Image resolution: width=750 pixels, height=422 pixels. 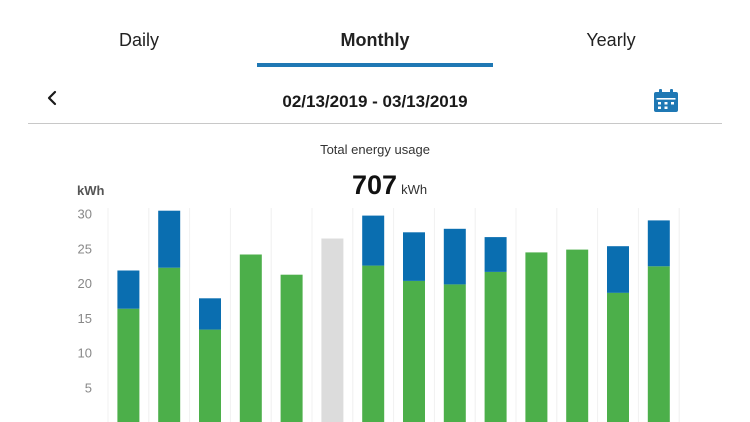 What do you see at coordinates (85, 318) in the screenshot?
I see `y-tick-label: 15` at bounding box center [85, 318].